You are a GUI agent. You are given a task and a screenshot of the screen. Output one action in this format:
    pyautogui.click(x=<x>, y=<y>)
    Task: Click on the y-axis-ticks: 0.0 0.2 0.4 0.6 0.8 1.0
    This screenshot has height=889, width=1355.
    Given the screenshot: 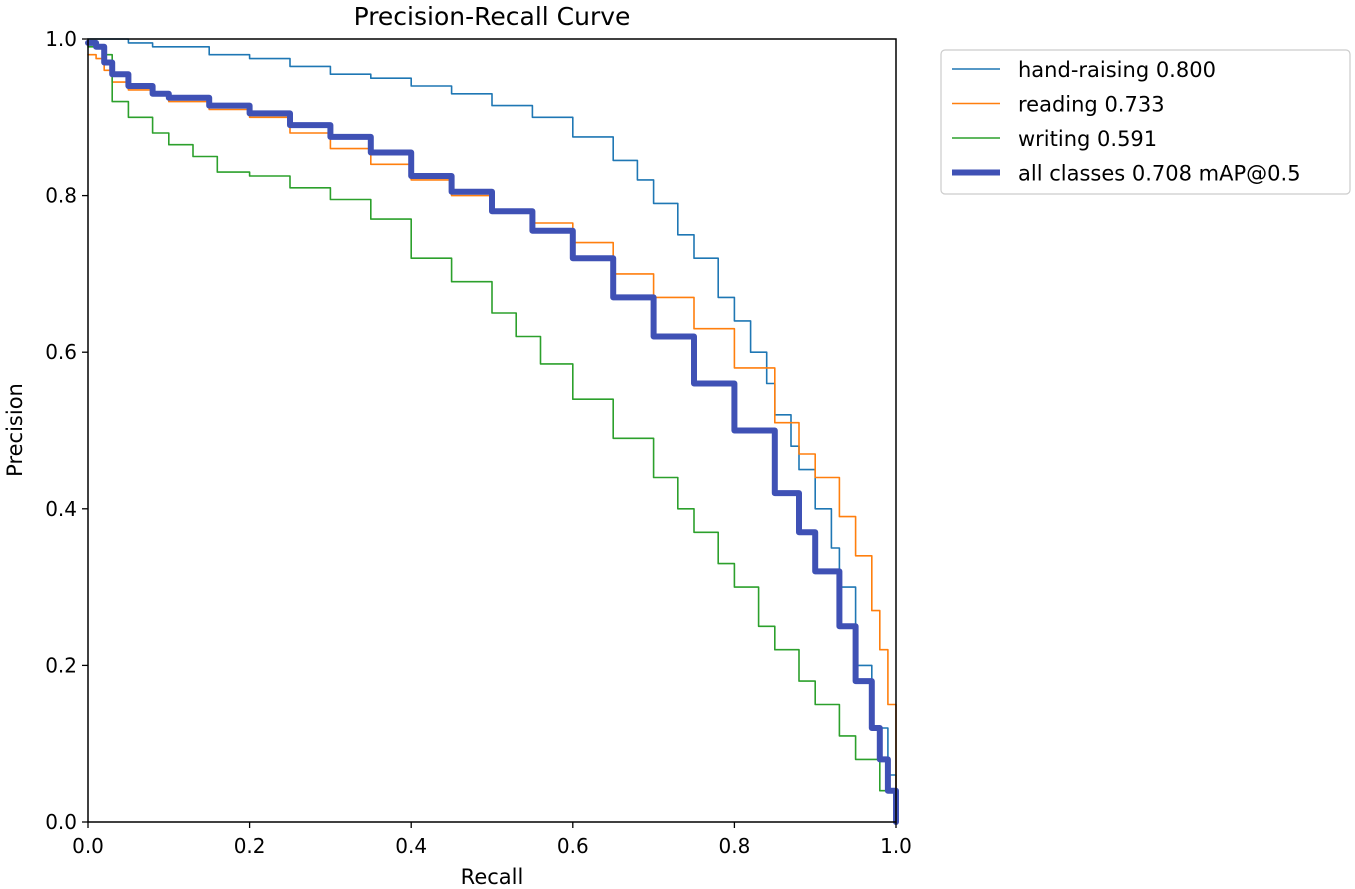 What is the action you would take?
    pyautogui.click(x=66, y=430)
    